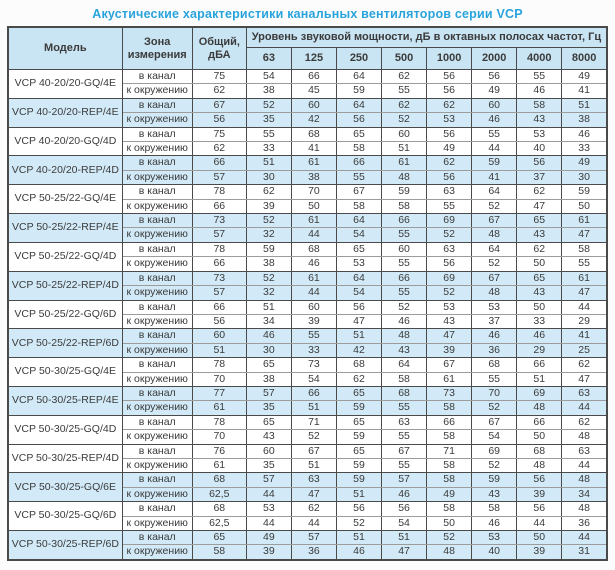  I want to click on model-cell: VCP 50-25/22-GQ/6D, so click(65, 314).